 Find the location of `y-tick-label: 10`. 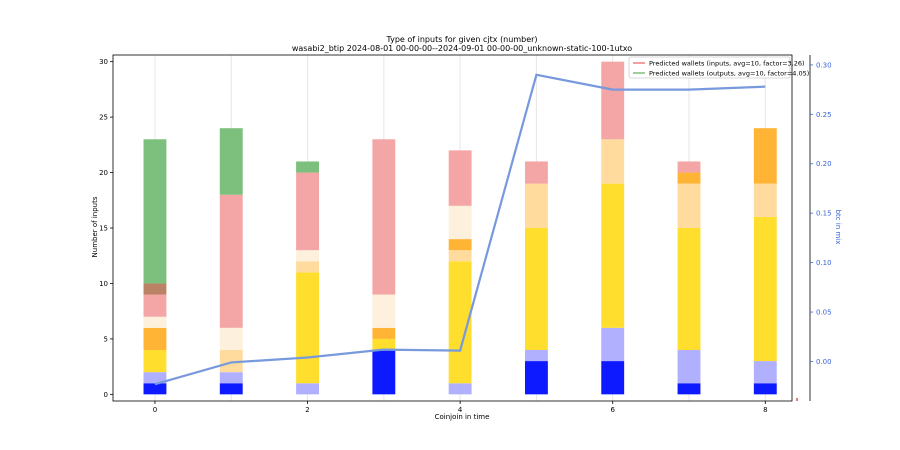

y-tick-label: 10 is located at coordinates (103, 284).